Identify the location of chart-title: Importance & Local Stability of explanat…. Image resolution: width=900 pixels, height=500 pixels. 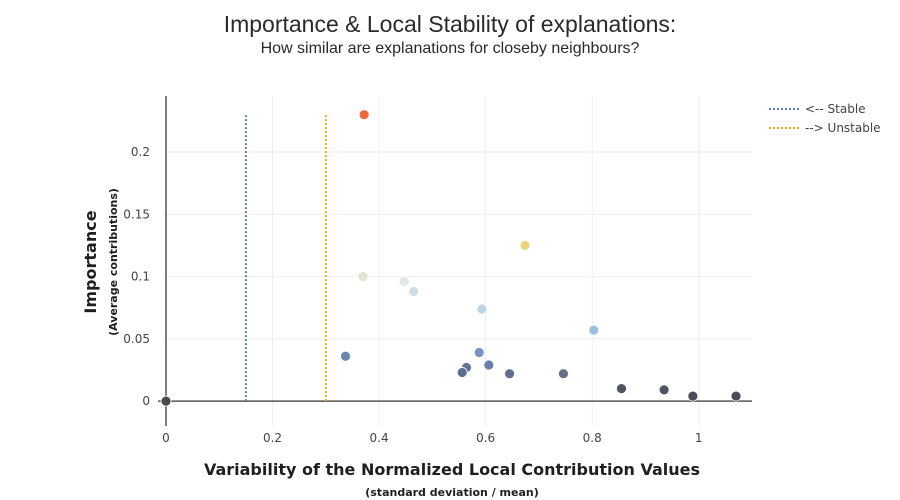
(450, 24).